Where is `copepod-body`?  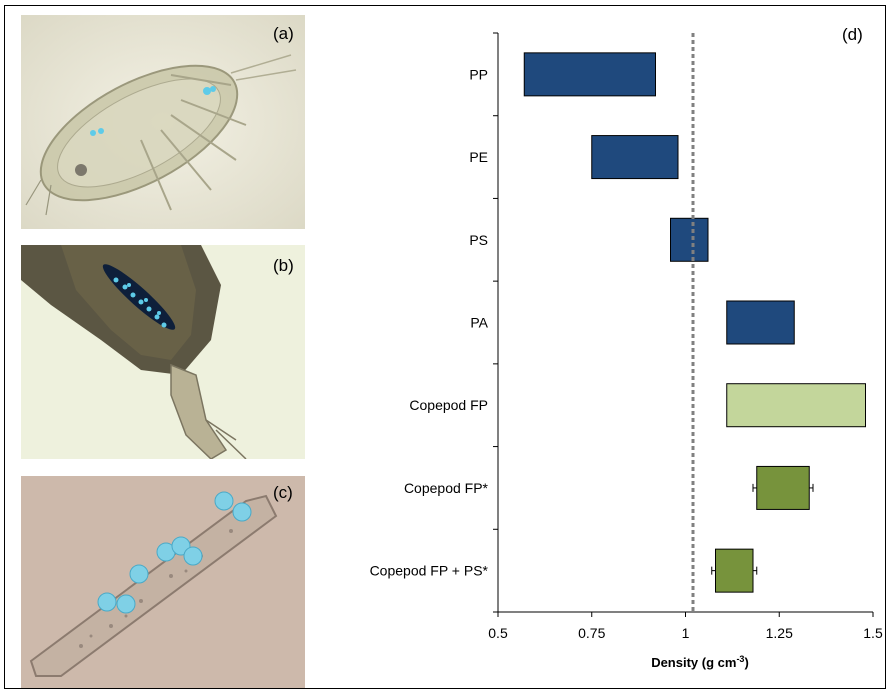
copepod-body is located at coordinates (161, 135).